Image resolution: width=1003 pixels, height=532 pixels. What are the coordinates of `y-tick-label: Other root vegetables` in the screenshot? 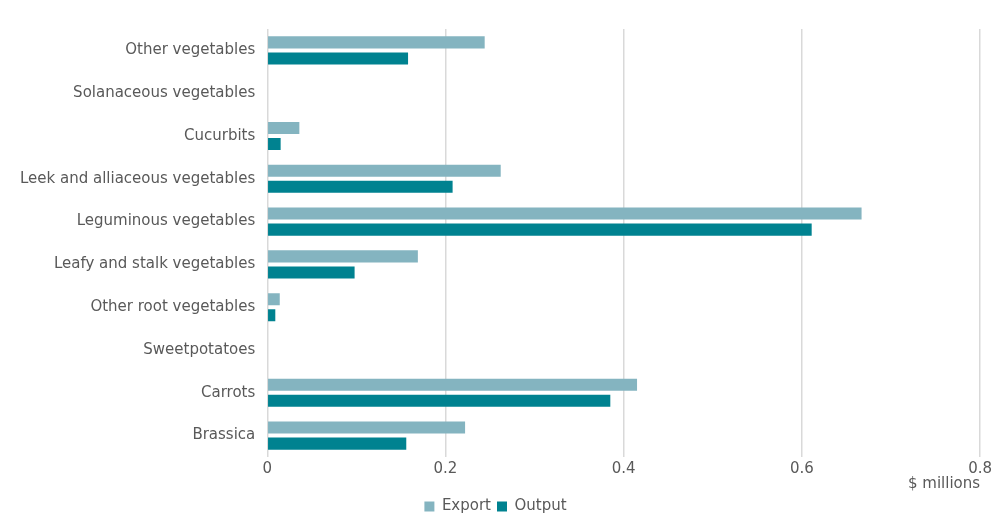 It's located at (173, 306).